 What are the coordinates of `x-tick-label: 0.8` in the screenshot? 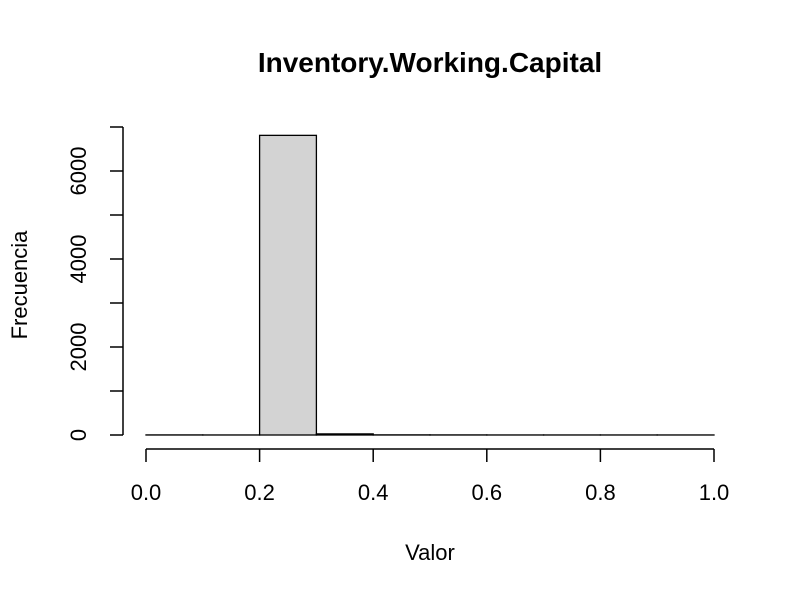 It's located at (600, 492).